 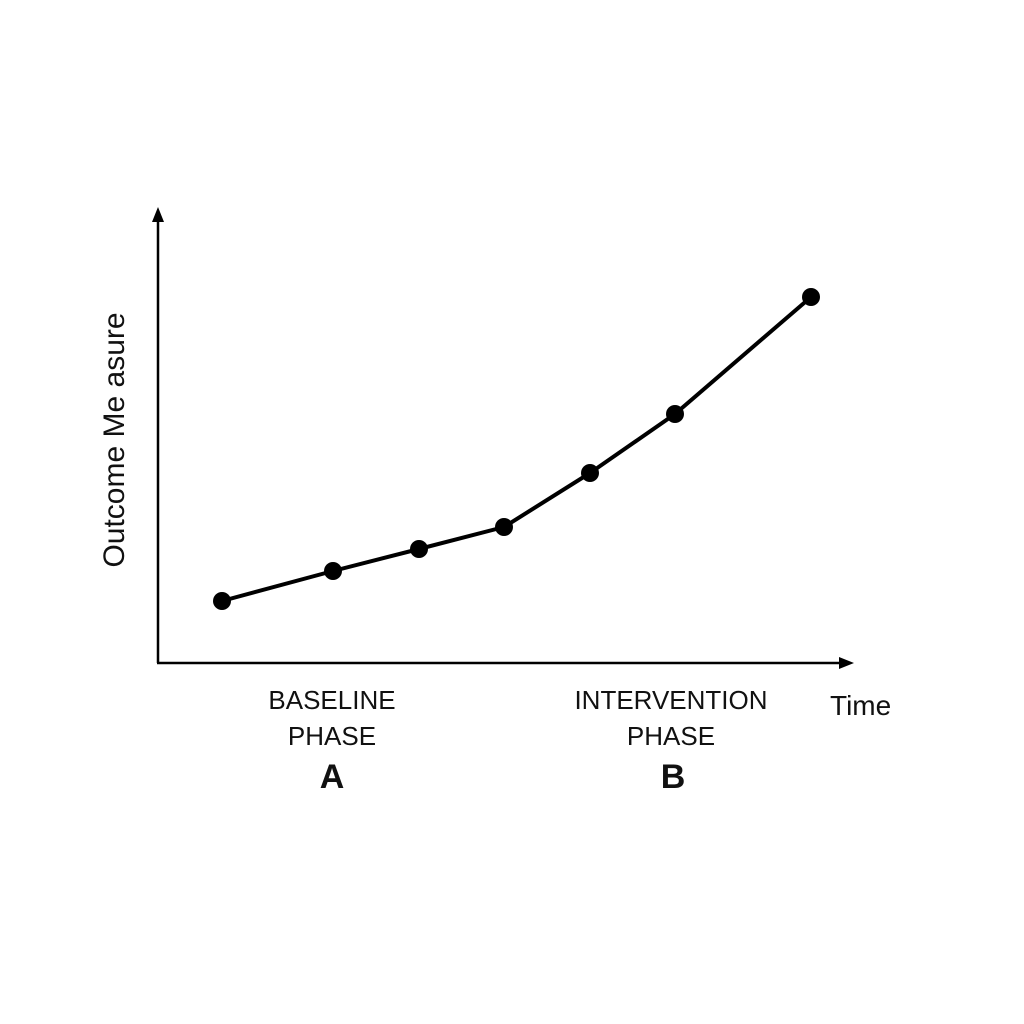 What do you see at coordinates (861, 705) in the screenshot?
I see `x-axis-label: Time` at bounding box center [861, 705].